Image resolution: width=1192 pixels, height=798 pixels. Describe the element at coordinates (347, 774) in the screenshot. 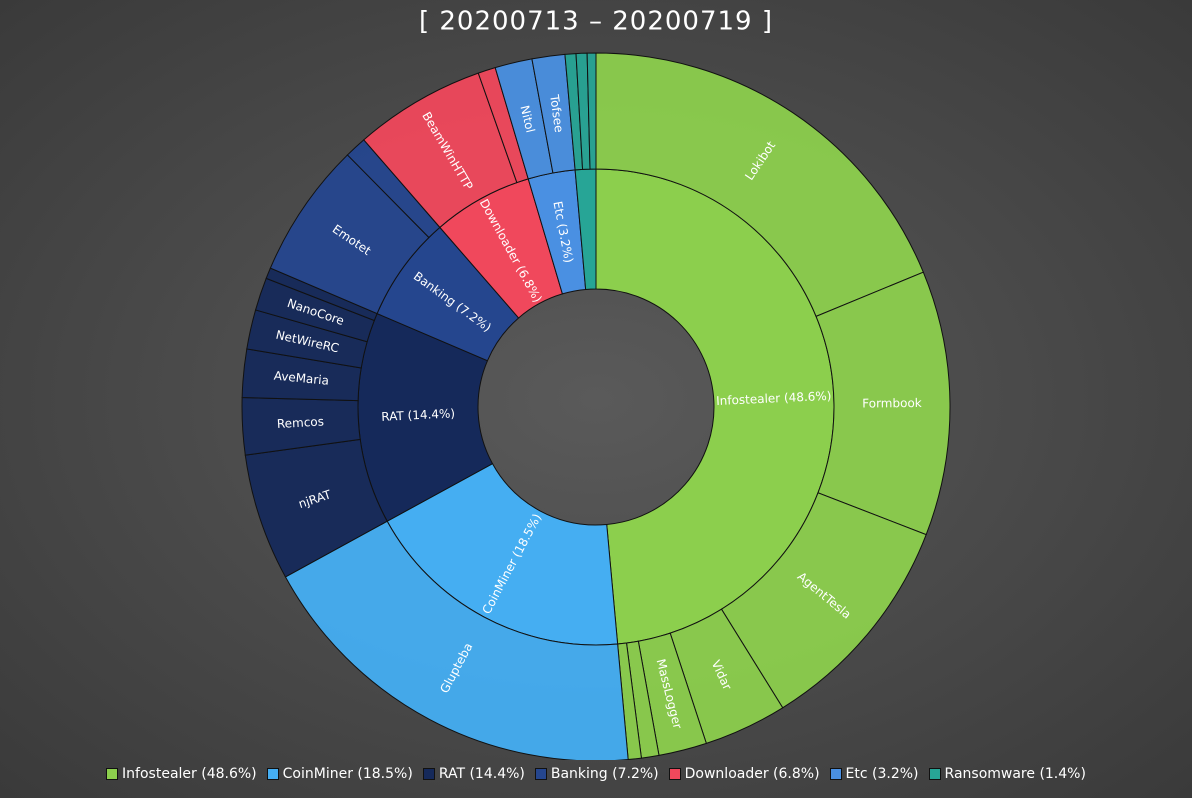

I see `legend-label: CoinMiner (18.5%)` at that location.